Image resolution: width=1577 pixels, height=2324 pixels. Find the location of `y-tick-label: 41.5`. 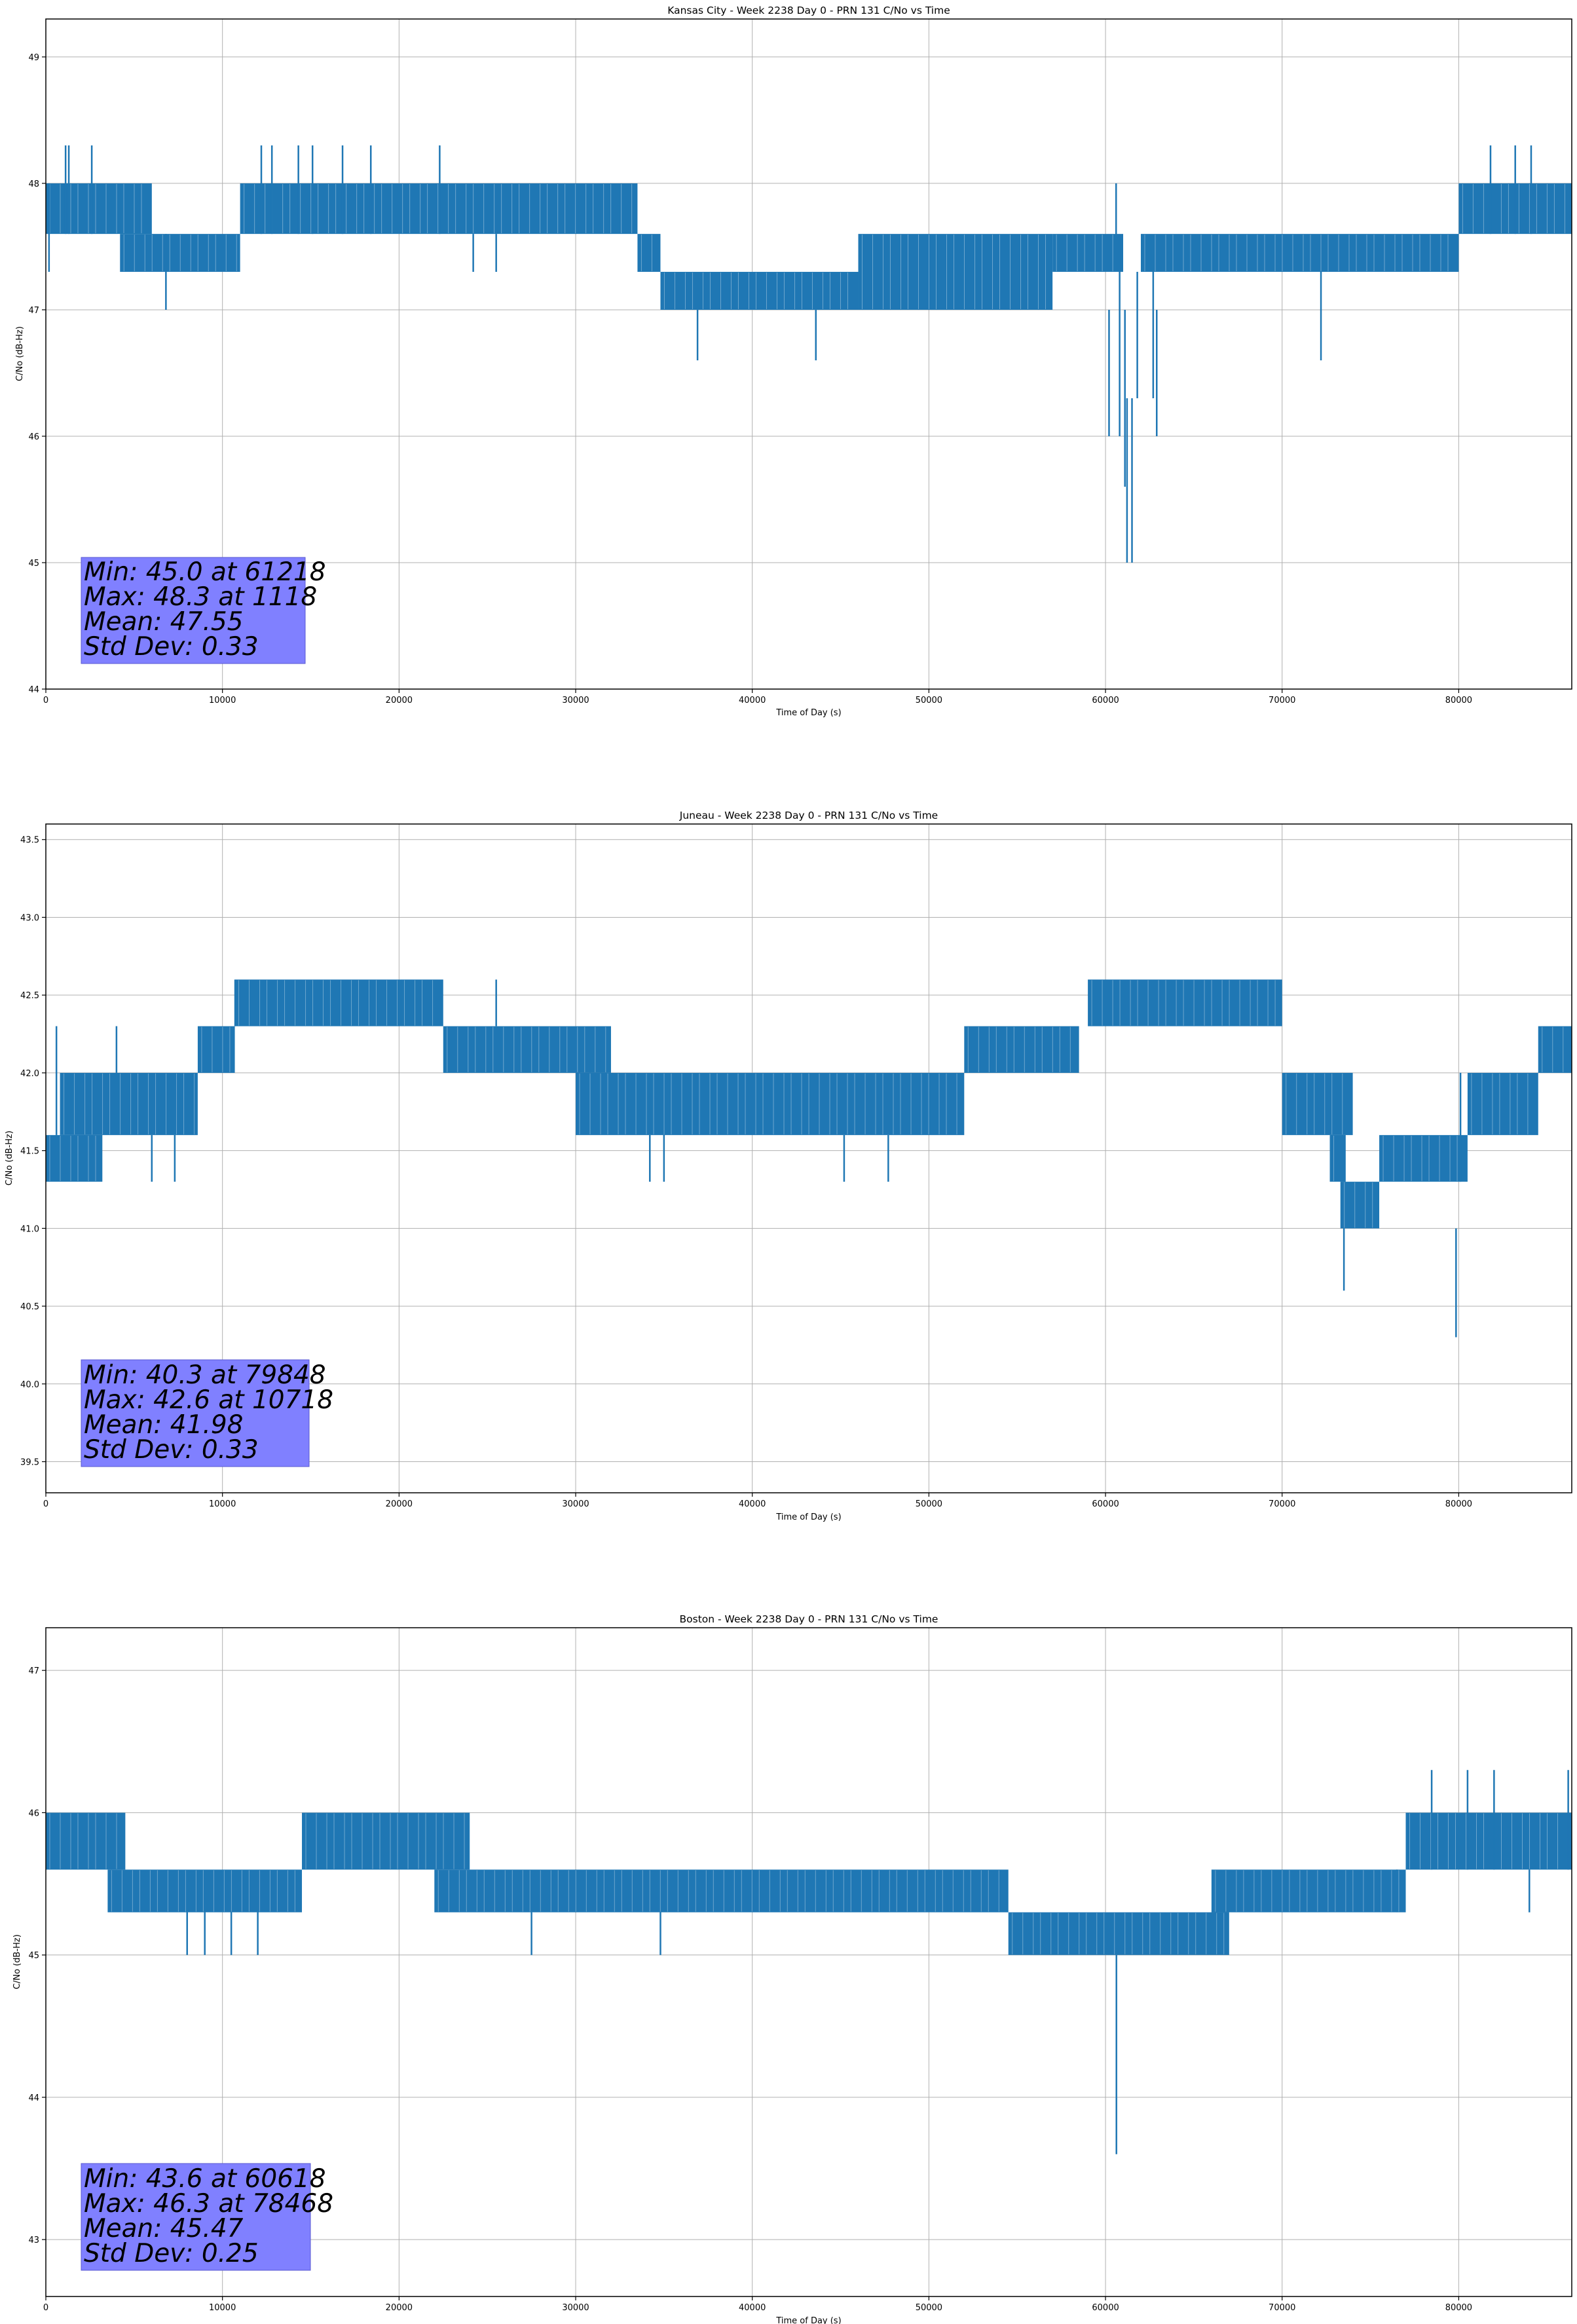

y-tick-label: 41.5 is located at coordinates (29, 1152).